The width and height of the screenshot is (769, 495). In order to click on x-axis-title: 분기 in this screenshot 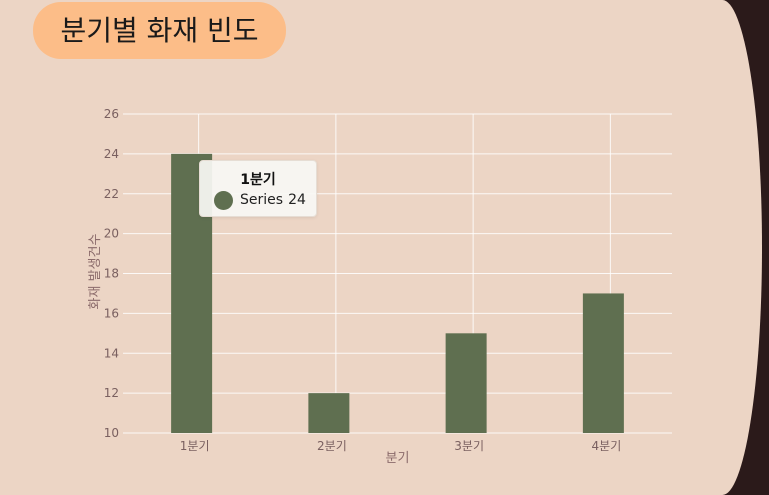, I will do `click(398, 458)`.